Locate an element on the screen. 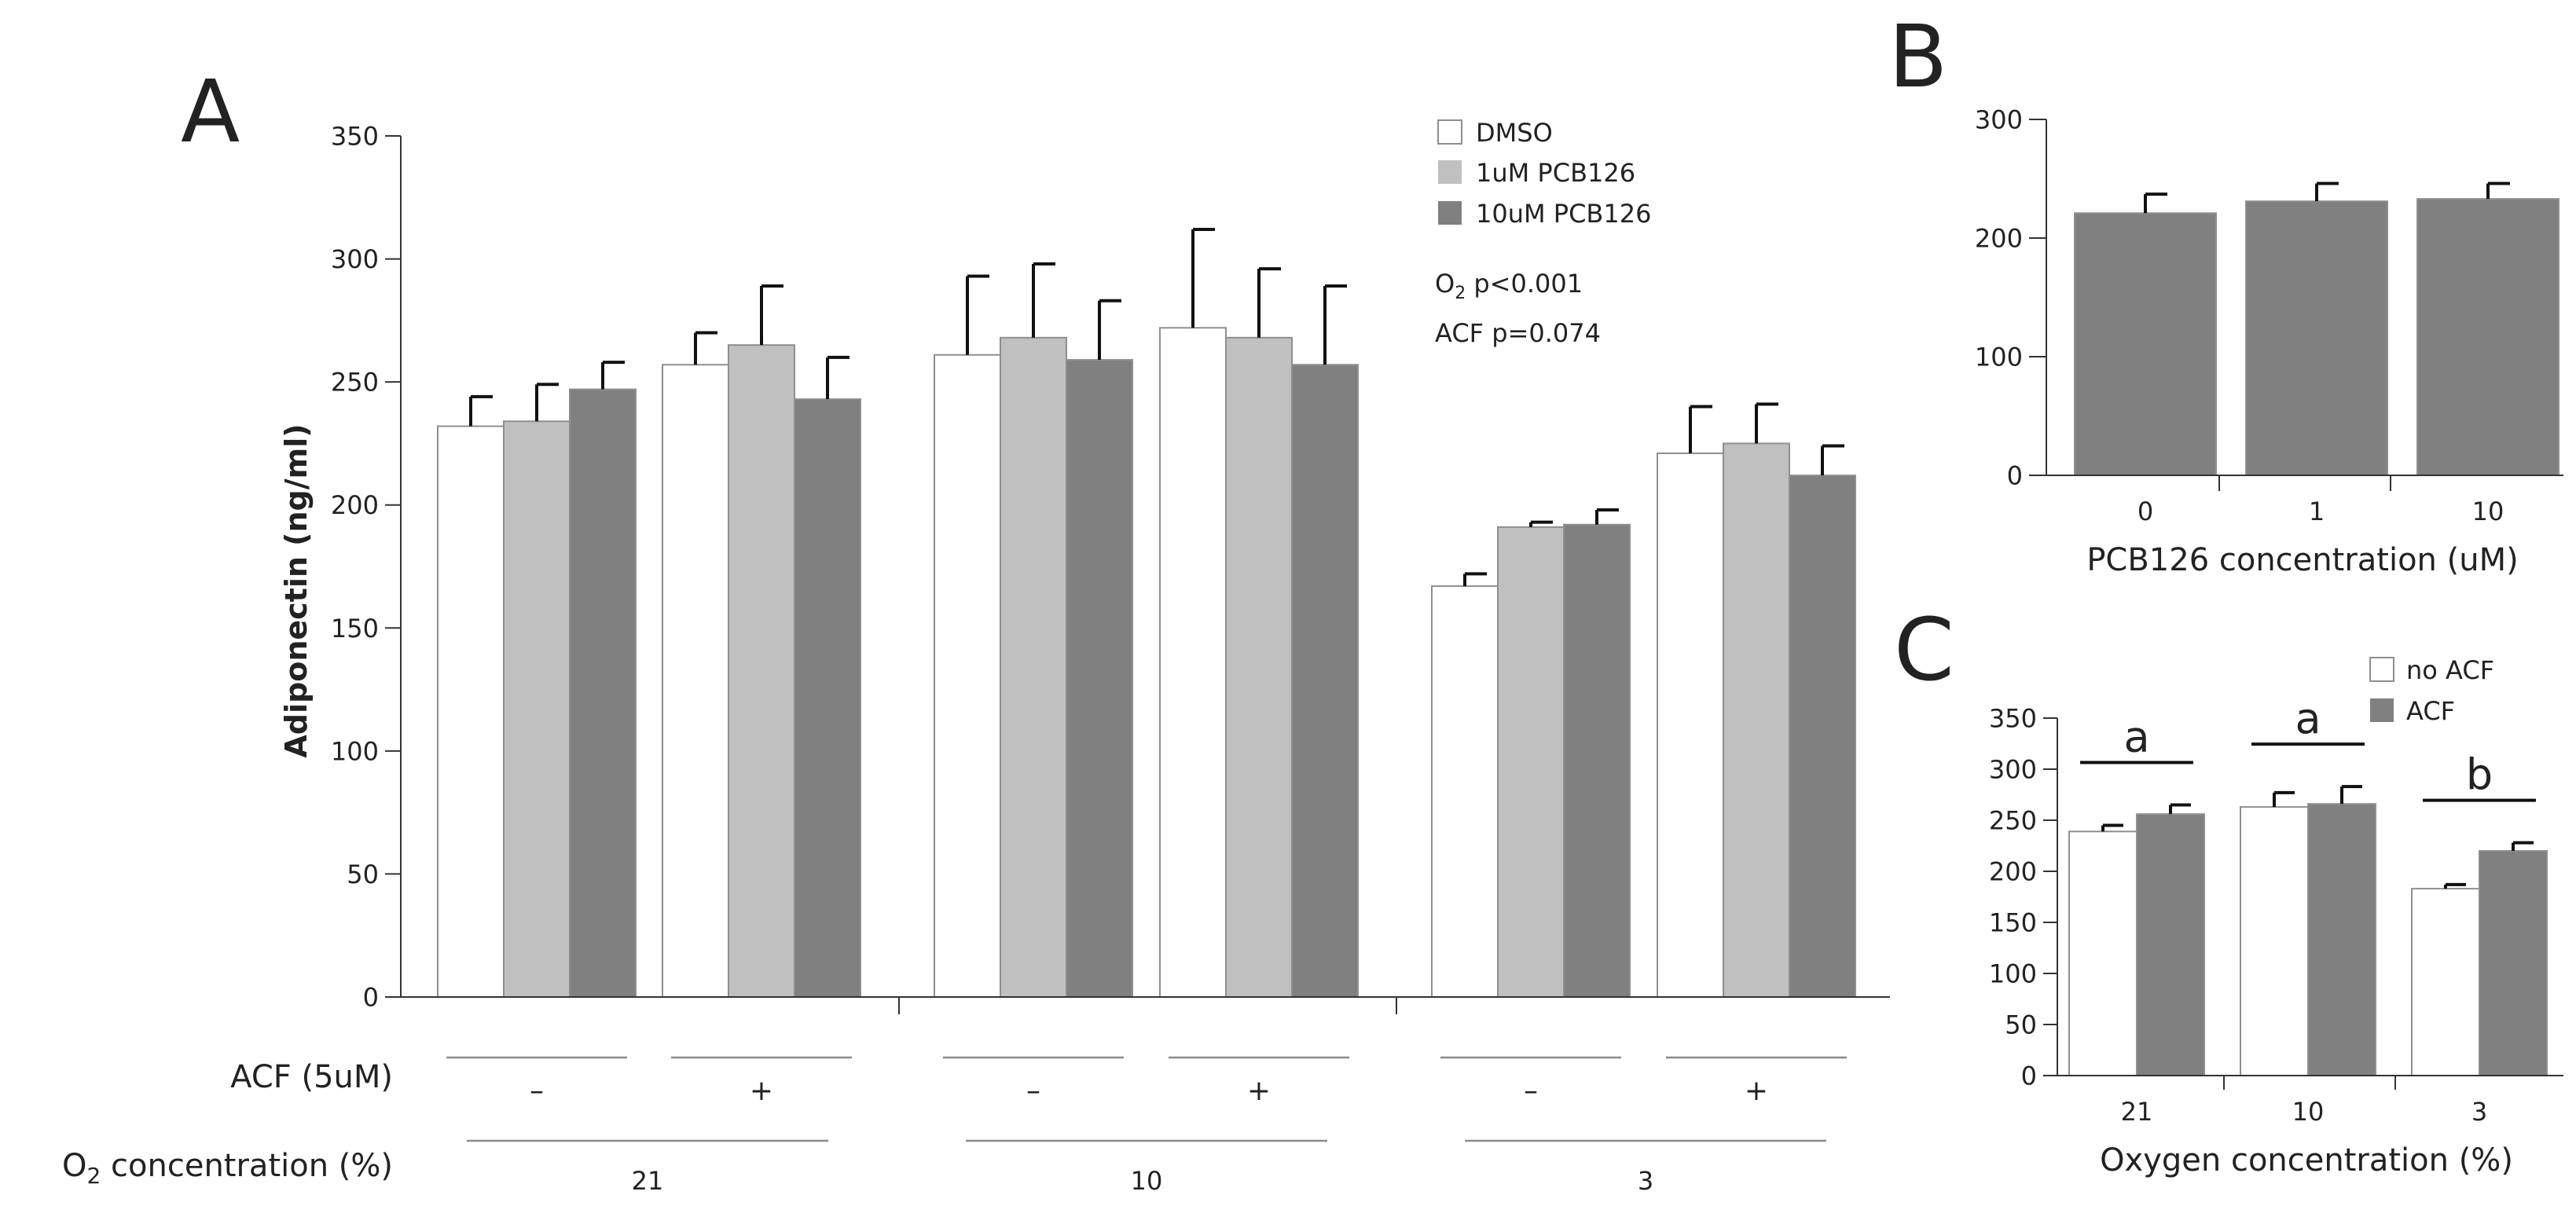  panel-c-letter: C is located at coordinates (1924, 649).